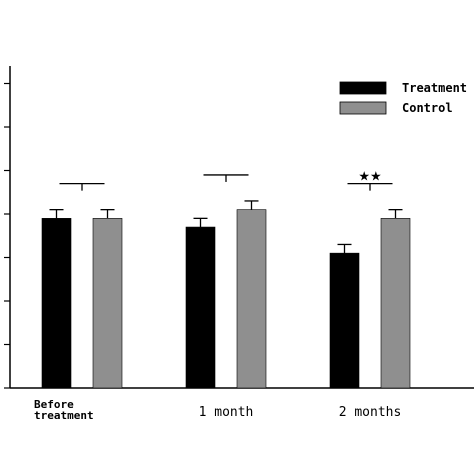 Image resolution: width=474 pixels, height=474 pixels. I want to click on legend-label-treatment: Treatment, so click(434, 88).